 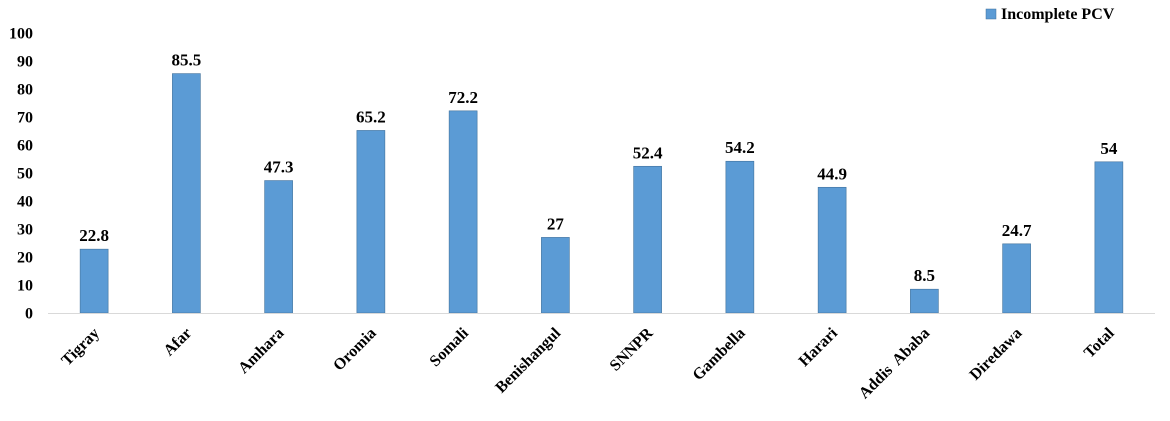 I want to click on x-tick-label: Diredawa, so click(x=995, y=354).